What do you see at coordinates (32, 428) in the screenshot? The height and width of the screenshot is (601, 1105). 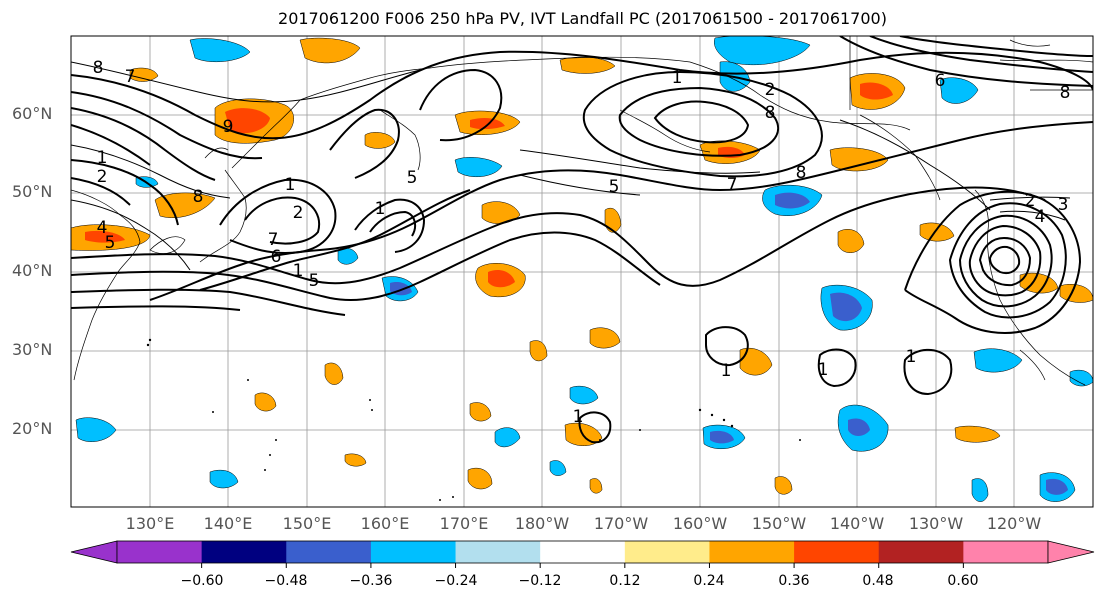 I see `lat-label-20n: 20°N` at bounding box center [32, 428].